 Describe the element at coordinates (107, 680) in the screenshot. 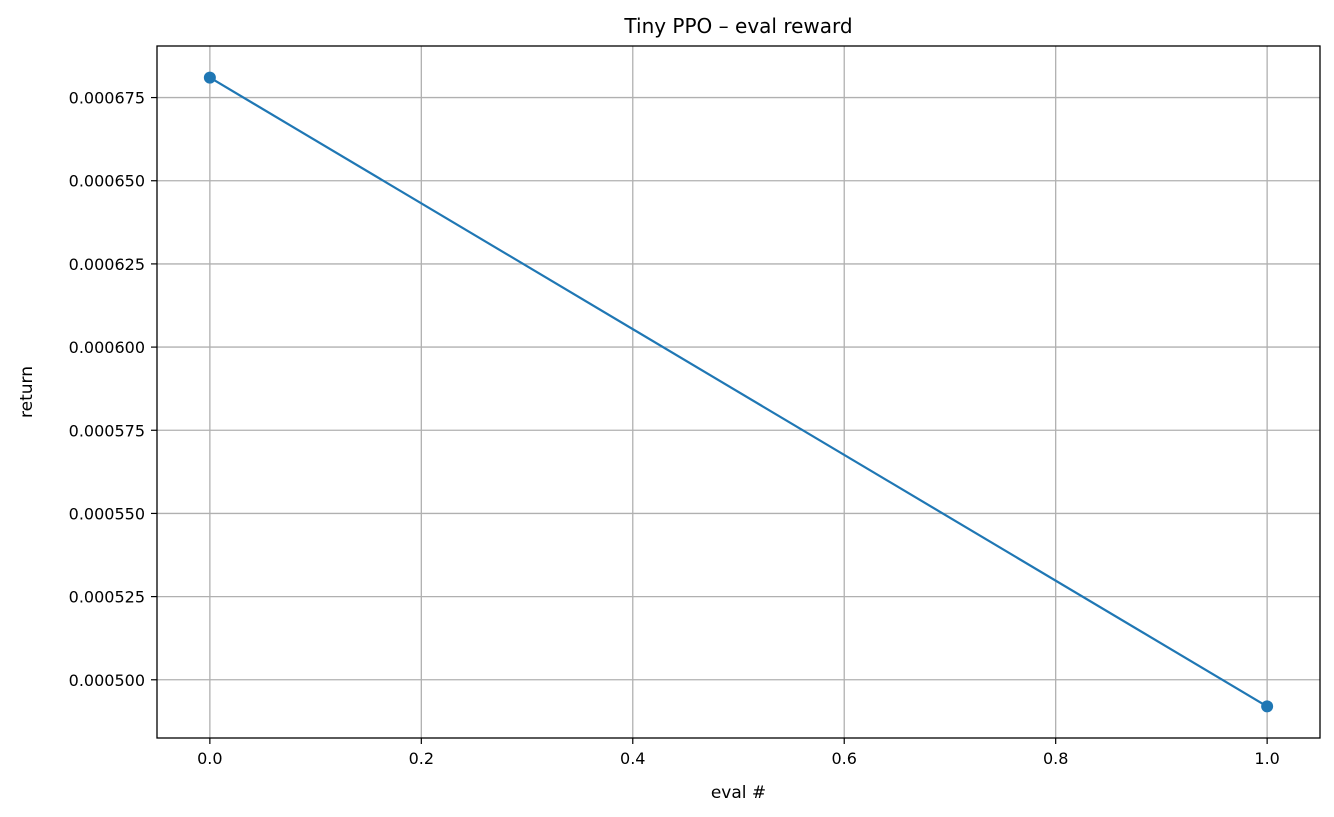

I see `y-tick-label: 0.000500` at that location.